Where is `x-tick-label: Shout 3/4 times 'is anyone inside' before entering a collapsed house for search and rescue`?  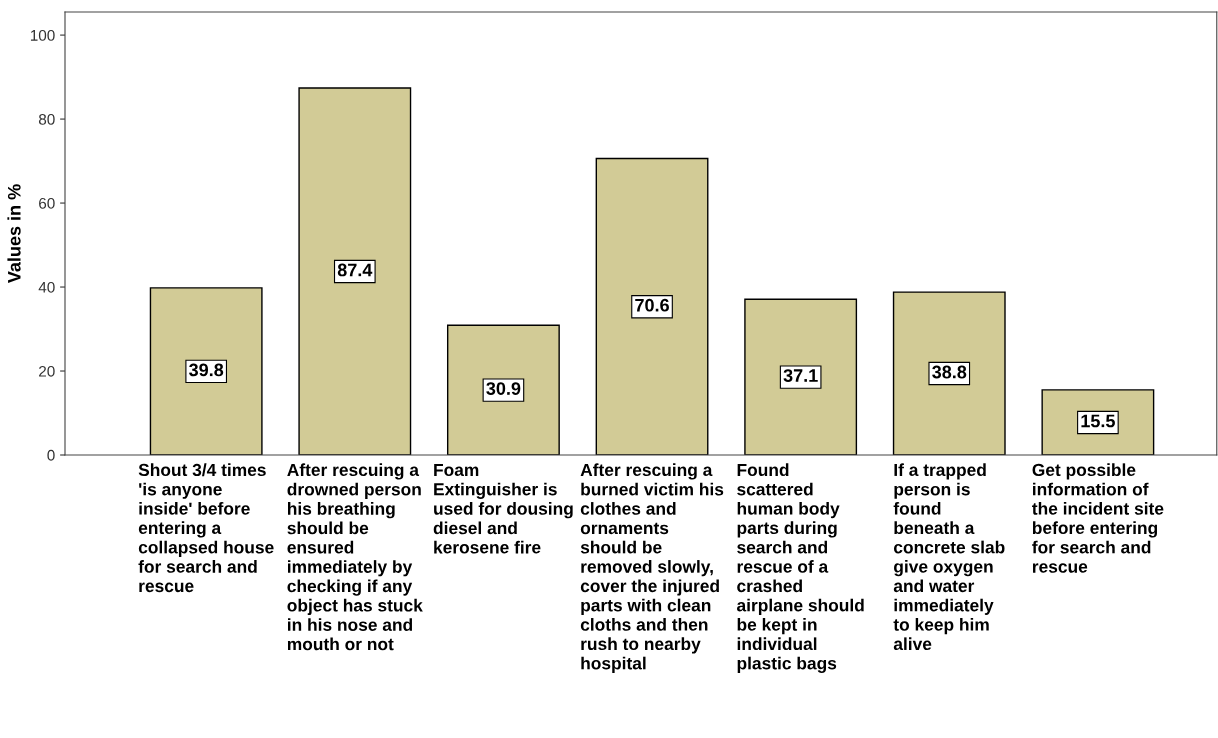
x-tick-label: Shout 3/4 times 'is anyone inside' before entering a collapsed house for search and rescue is located at coordinates (206, 528).